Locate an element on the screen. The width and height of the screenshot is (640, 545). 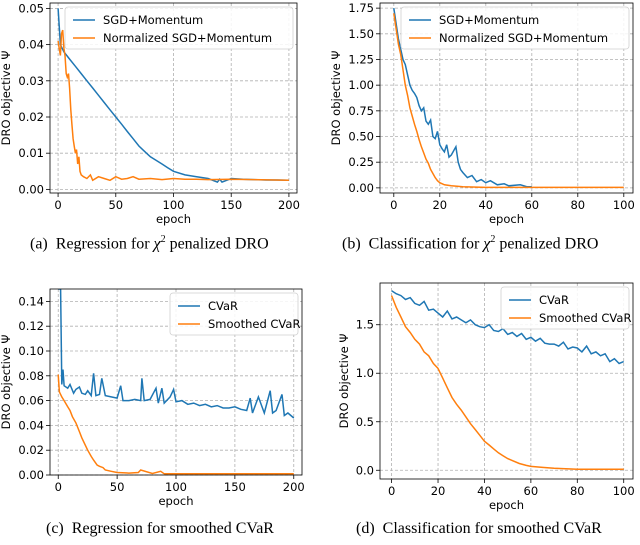
caption-text: Classification for smoothed CVaR is located at coordinates (492, 528).